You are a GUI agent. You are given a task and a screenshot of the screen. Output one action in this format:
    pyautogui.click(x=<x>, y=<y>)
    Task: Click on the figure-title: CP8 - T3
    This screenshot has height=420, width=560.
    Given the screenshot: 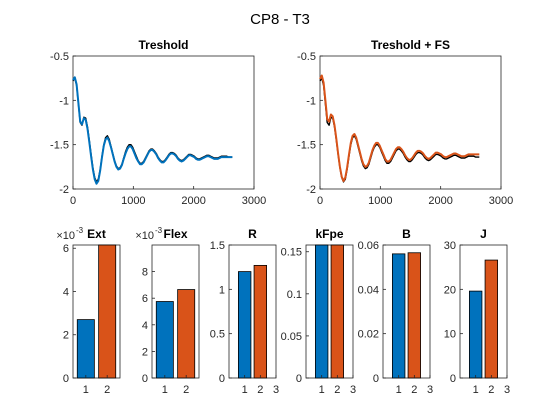 What is the action you would take?
    pyautogui.click(x=280, y=19)
    